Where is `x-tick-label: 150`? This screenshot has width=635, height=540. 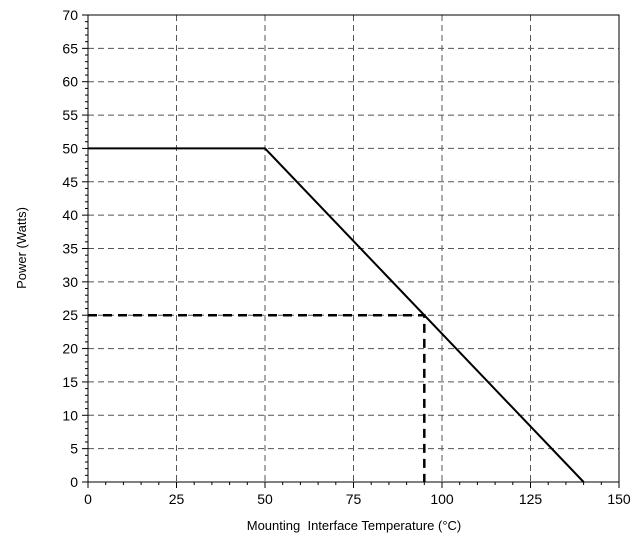 x-tick-label: 150 is located at coordinates (619, 499).